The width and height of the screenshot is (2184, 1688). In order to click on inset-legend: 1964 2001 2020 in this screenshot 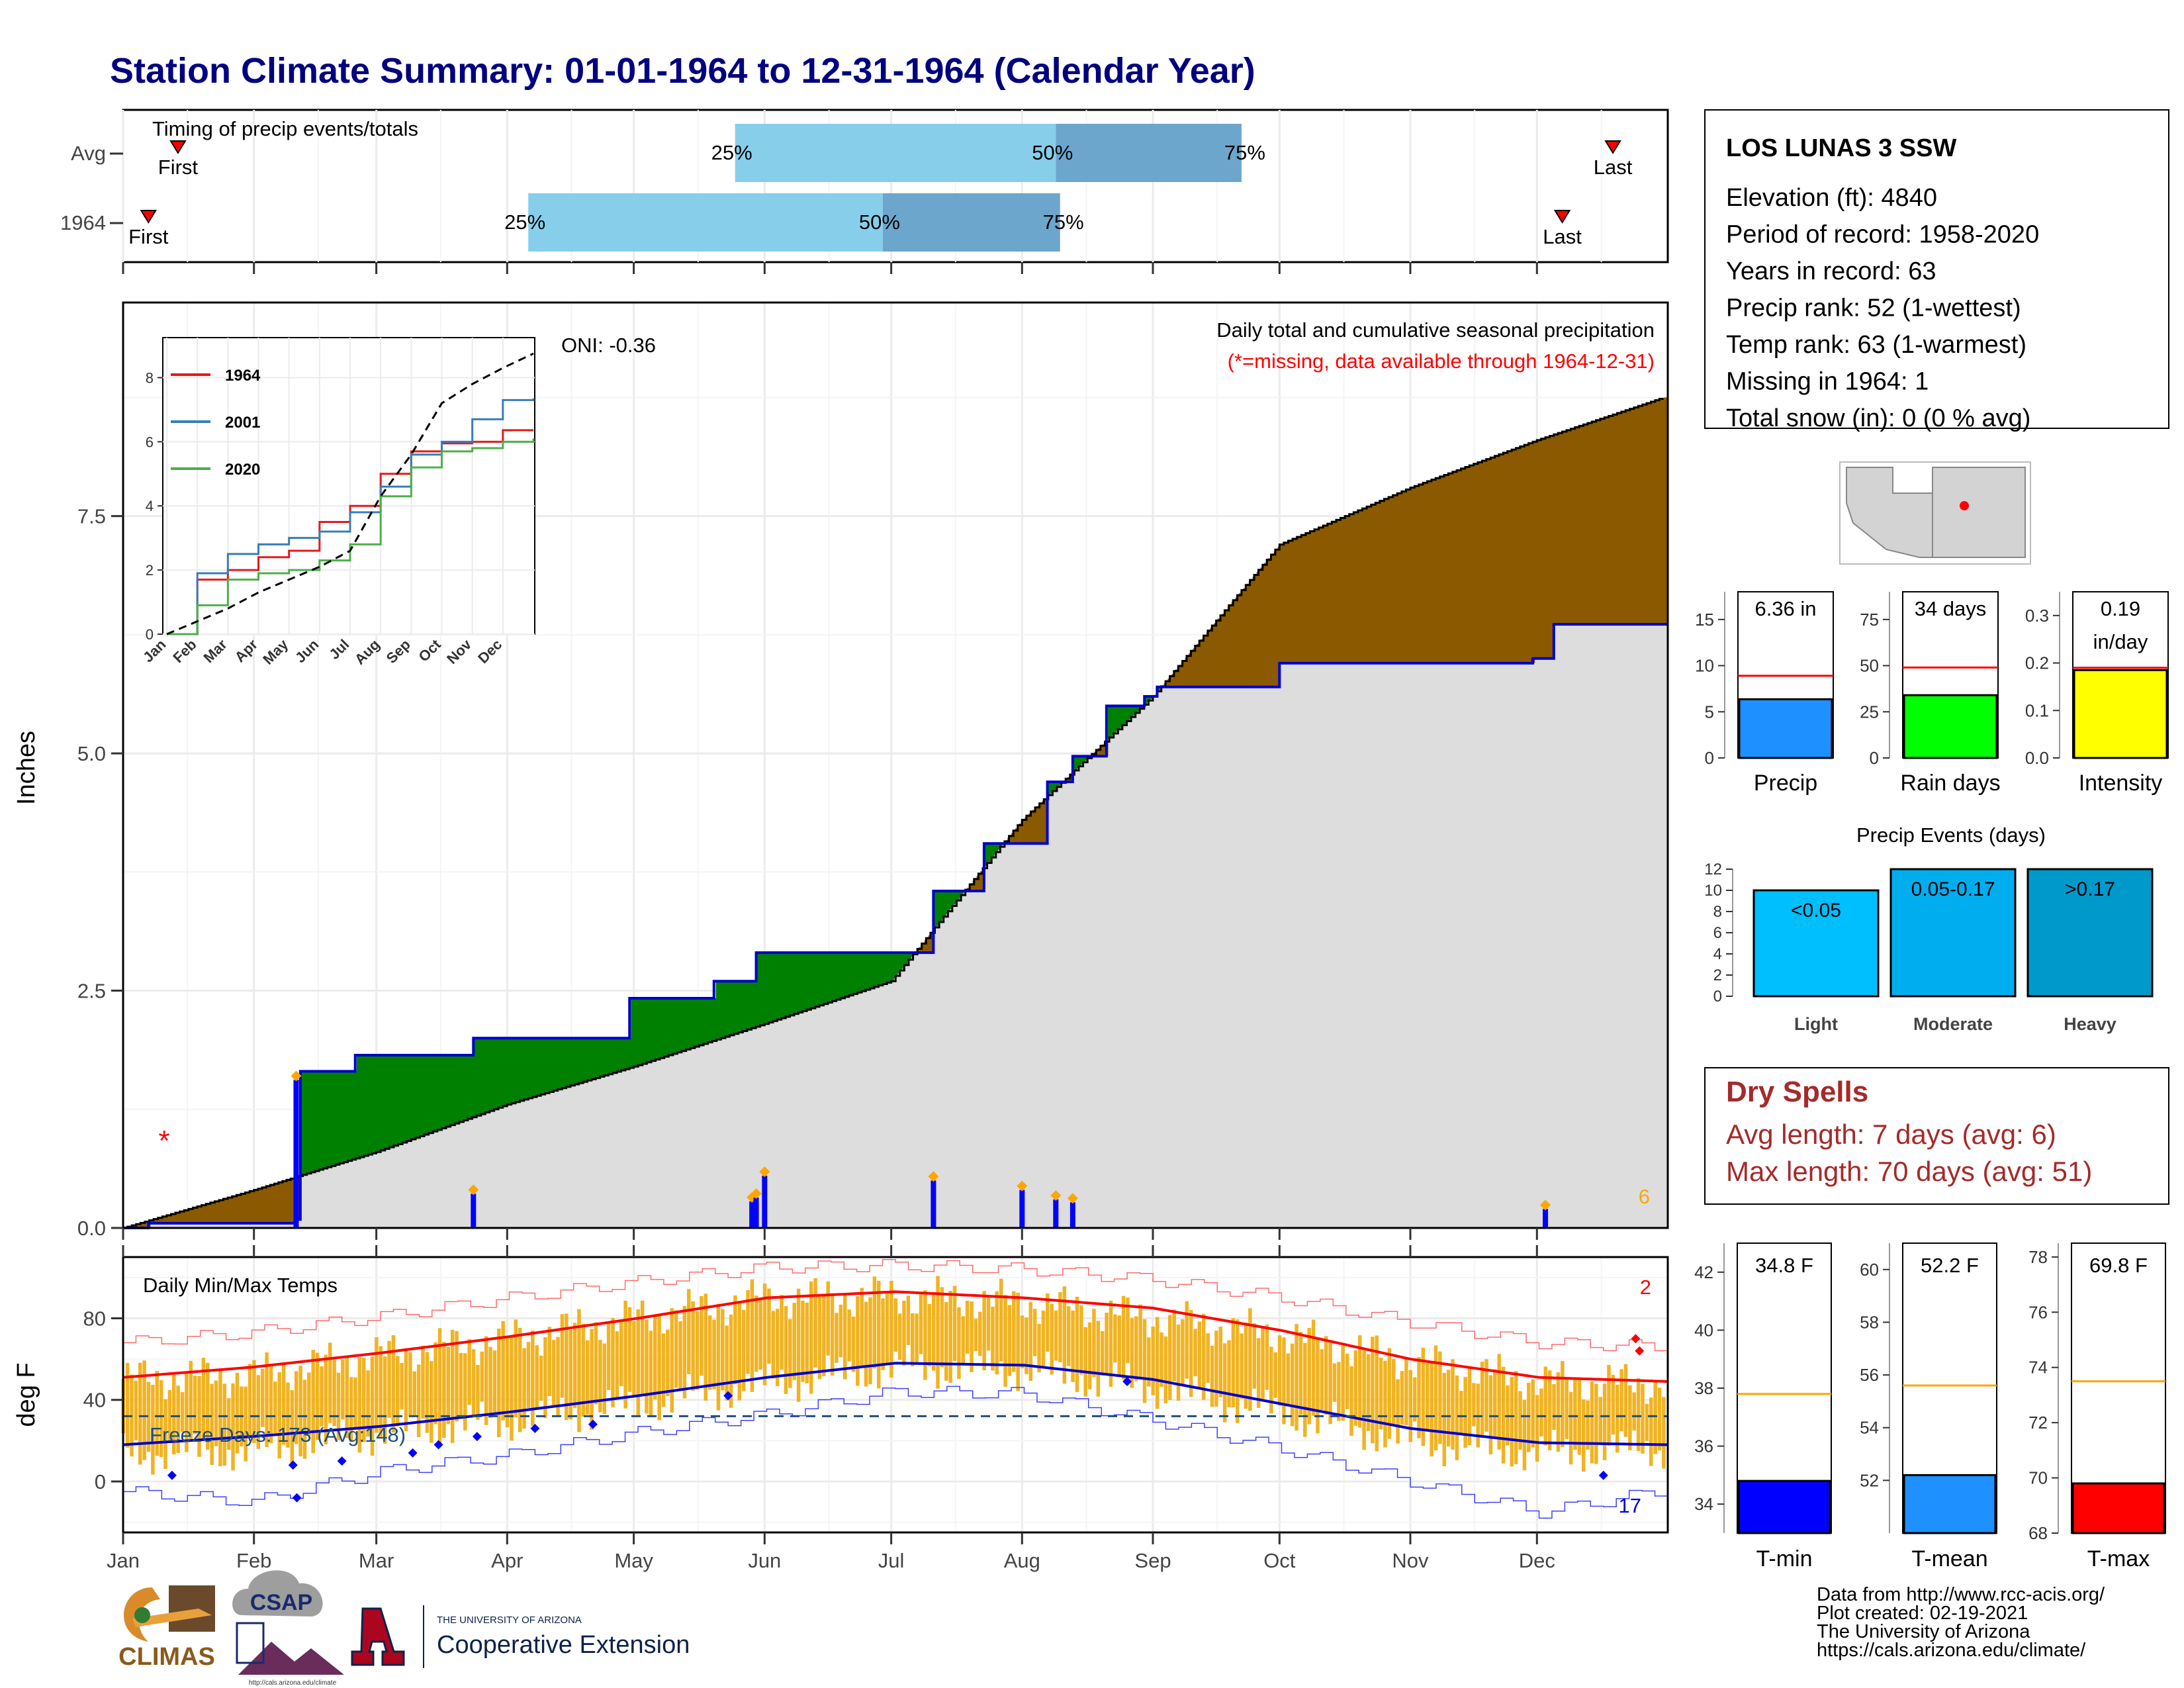, I will do `click(216, 423)`.